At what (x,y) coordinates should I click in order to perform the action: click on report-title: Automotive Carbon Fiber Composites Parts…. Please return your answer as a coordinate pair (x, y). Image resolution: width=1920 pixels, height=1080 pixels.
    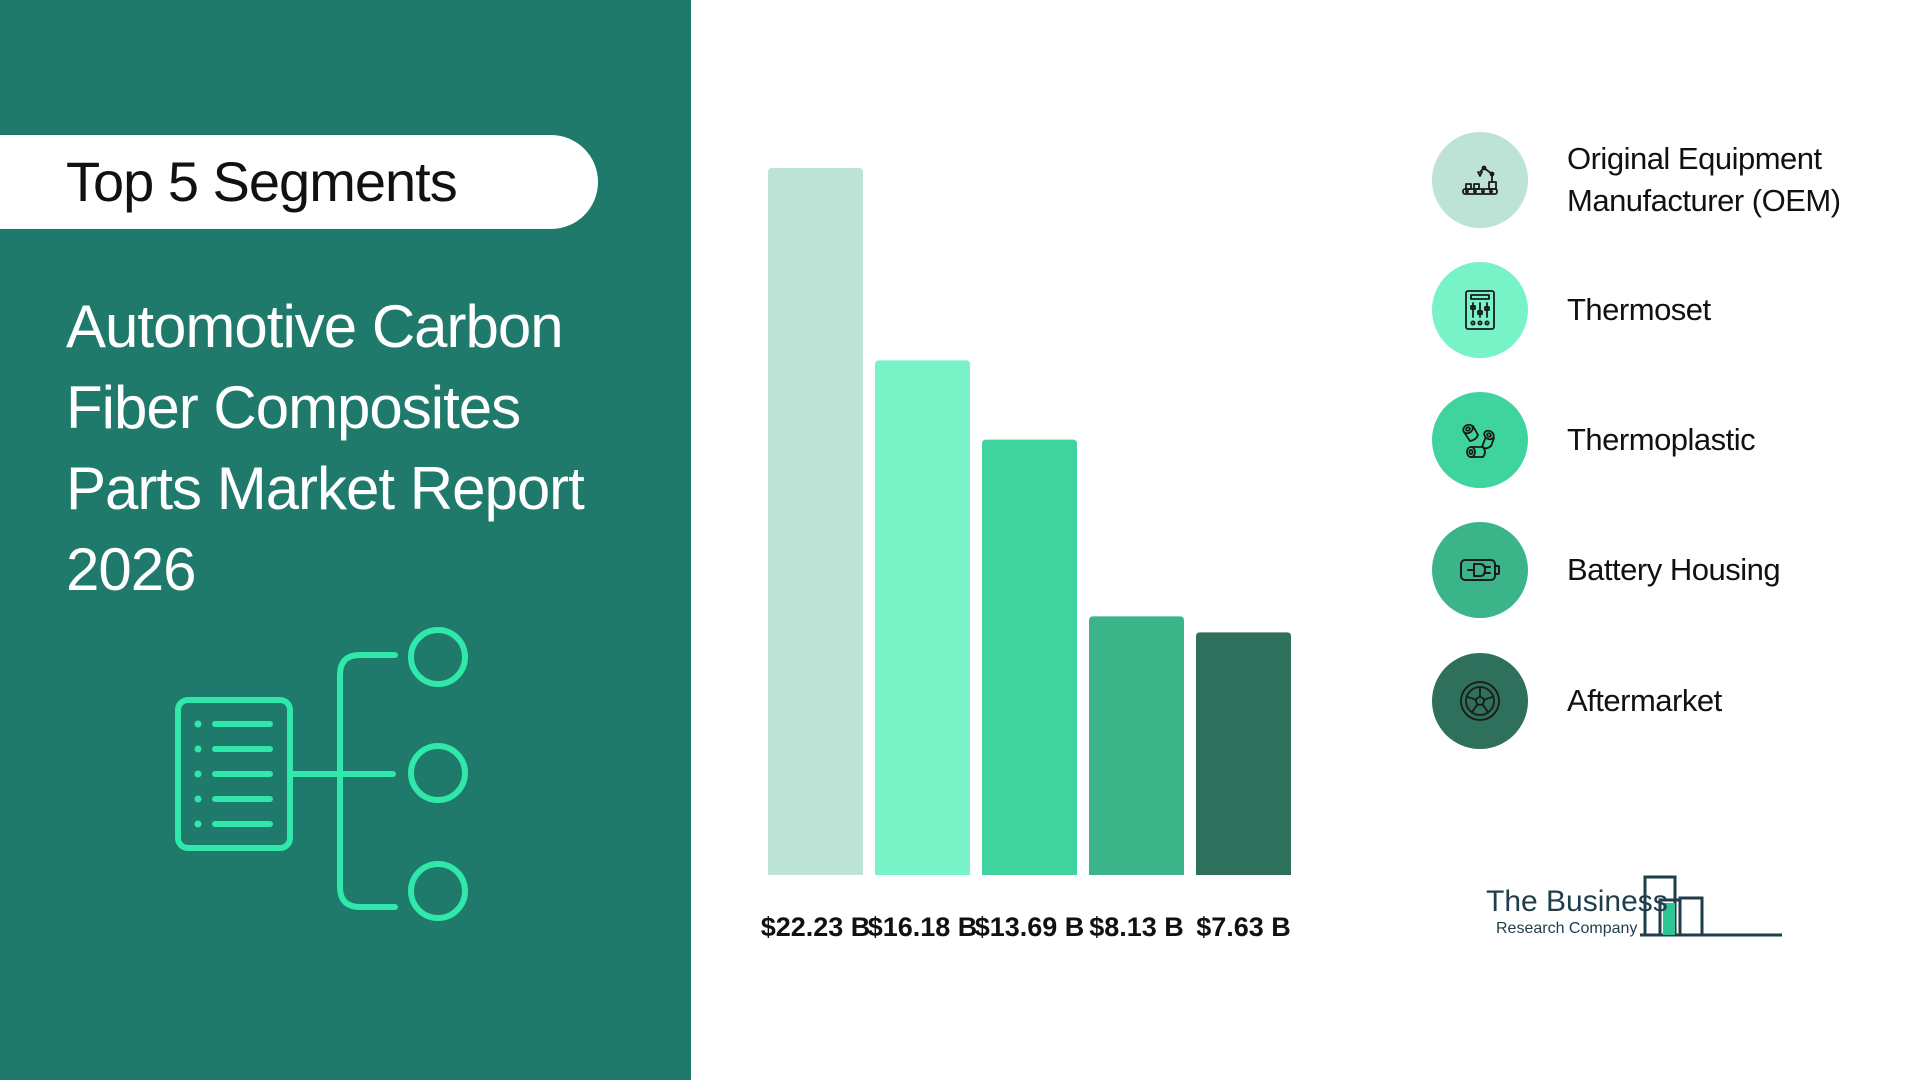
    Looking at the image, I should click on (325, 448).